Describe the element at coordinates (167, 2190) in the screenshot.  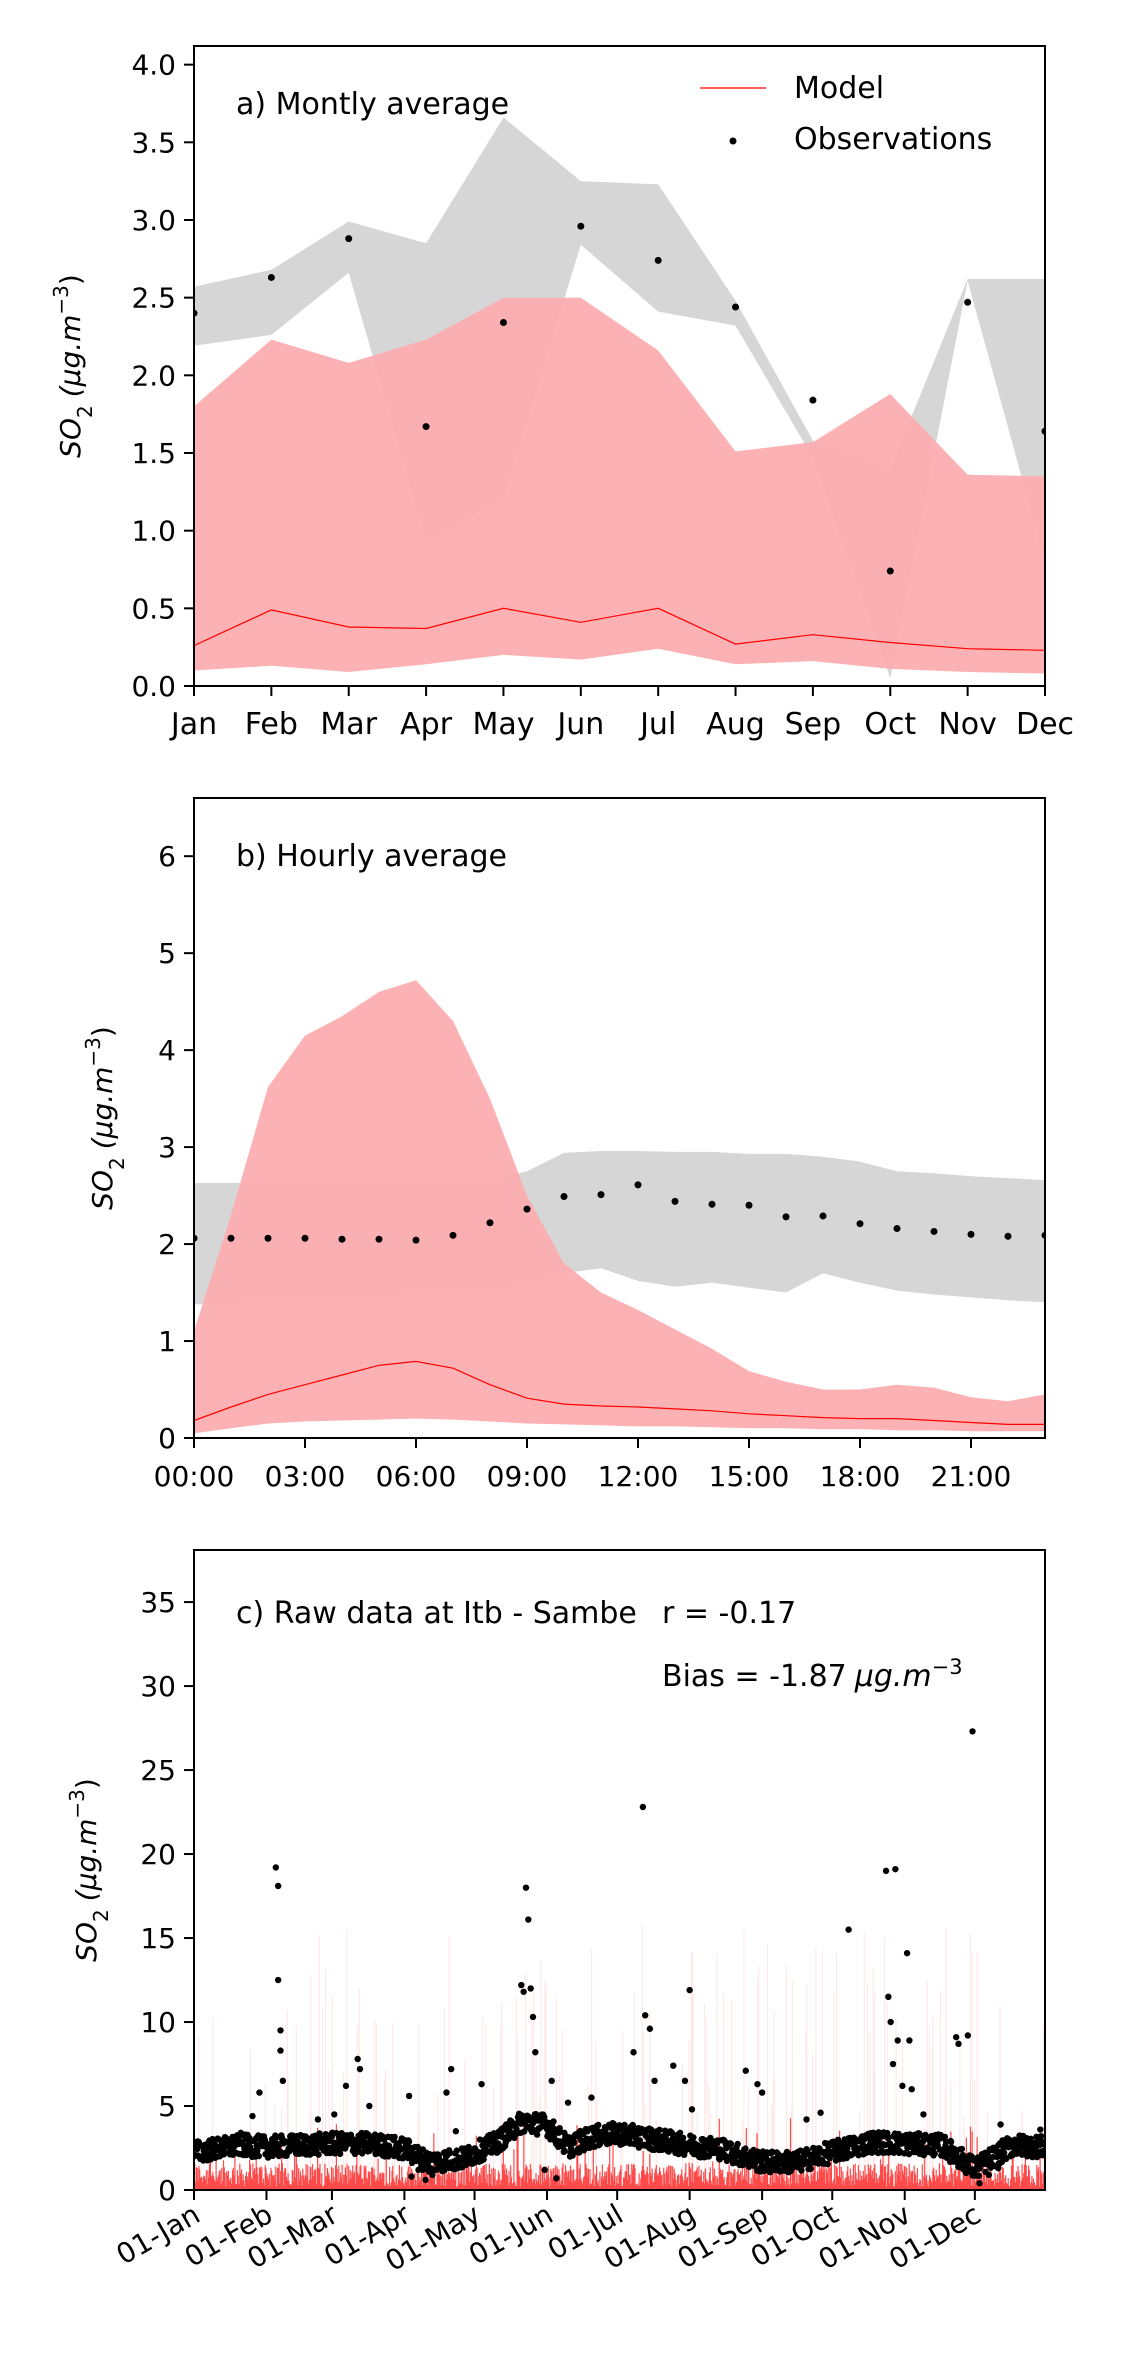
I see `panel-c-y-tick-label: 0` at that location.